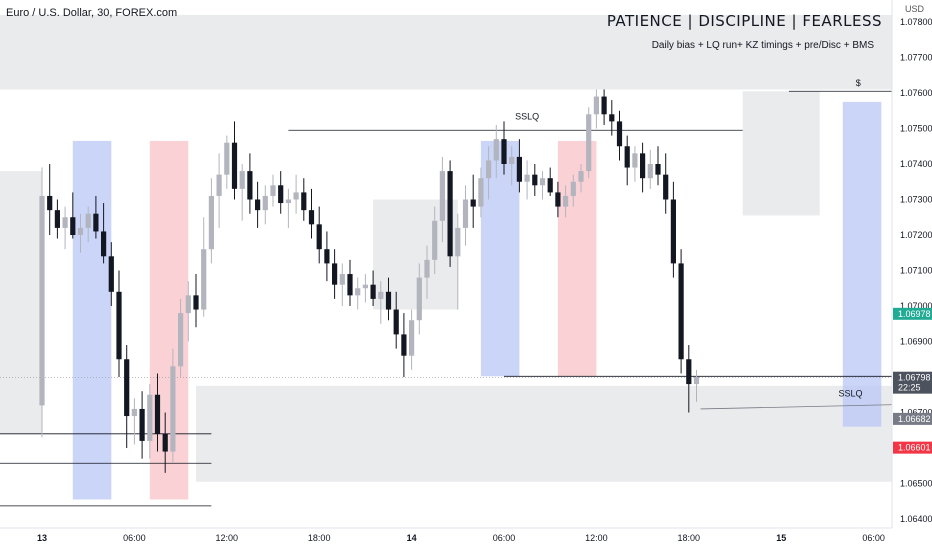  Describe the element at coordinates (858, 83) in the screenshot. I see `annotation-label: $` at that location.